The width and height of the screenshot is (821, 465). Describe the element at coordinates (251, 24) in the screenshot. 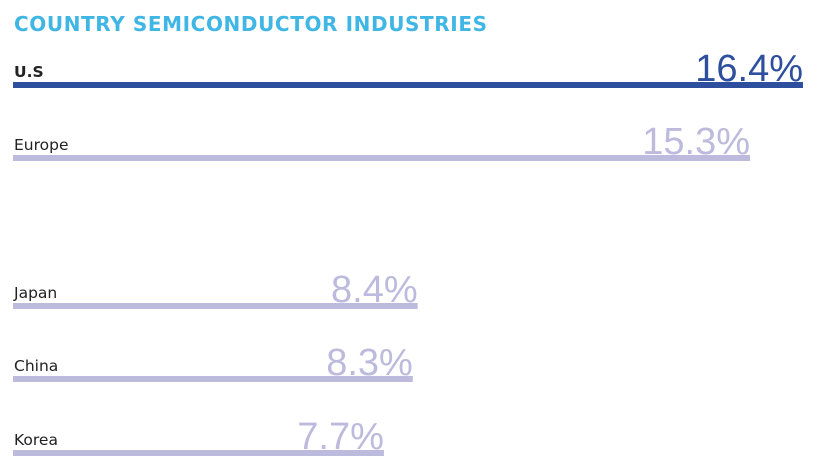

I see `chart-title: COUNTRY SEMICONDUCTOR INDUSTRIES` at that location.